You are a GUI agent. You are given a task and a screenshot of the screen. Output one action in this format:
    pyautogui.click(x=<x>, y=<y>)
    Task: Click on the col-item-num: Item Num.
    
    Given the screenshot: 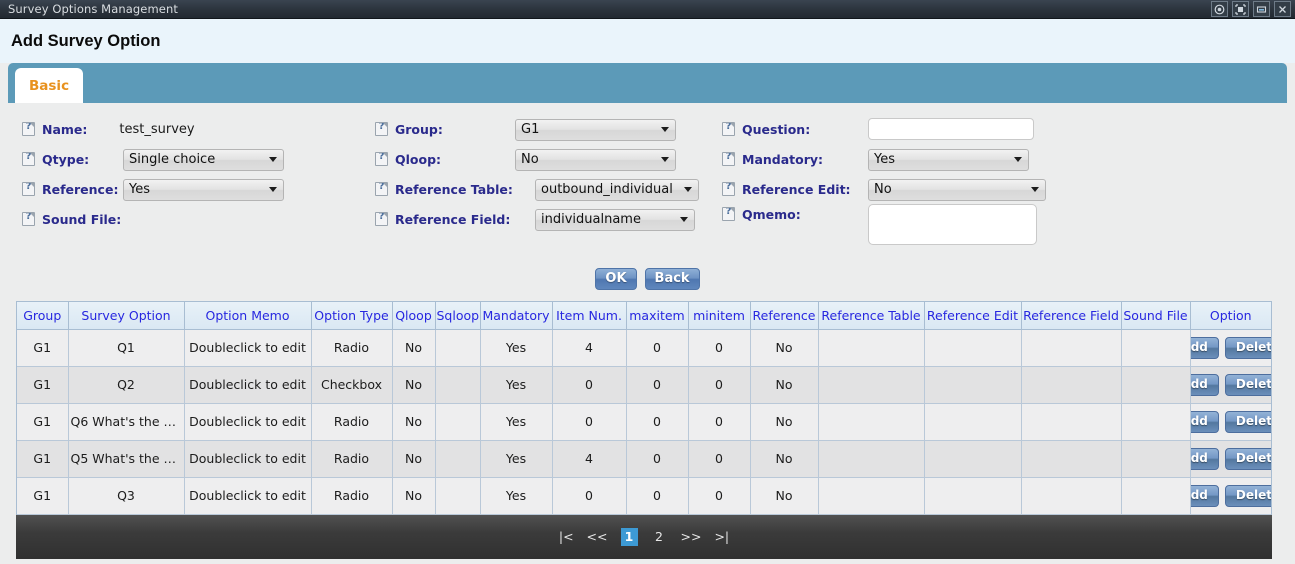 What is the action you would take?
    pyautogui.click(x=589, y=316)
    